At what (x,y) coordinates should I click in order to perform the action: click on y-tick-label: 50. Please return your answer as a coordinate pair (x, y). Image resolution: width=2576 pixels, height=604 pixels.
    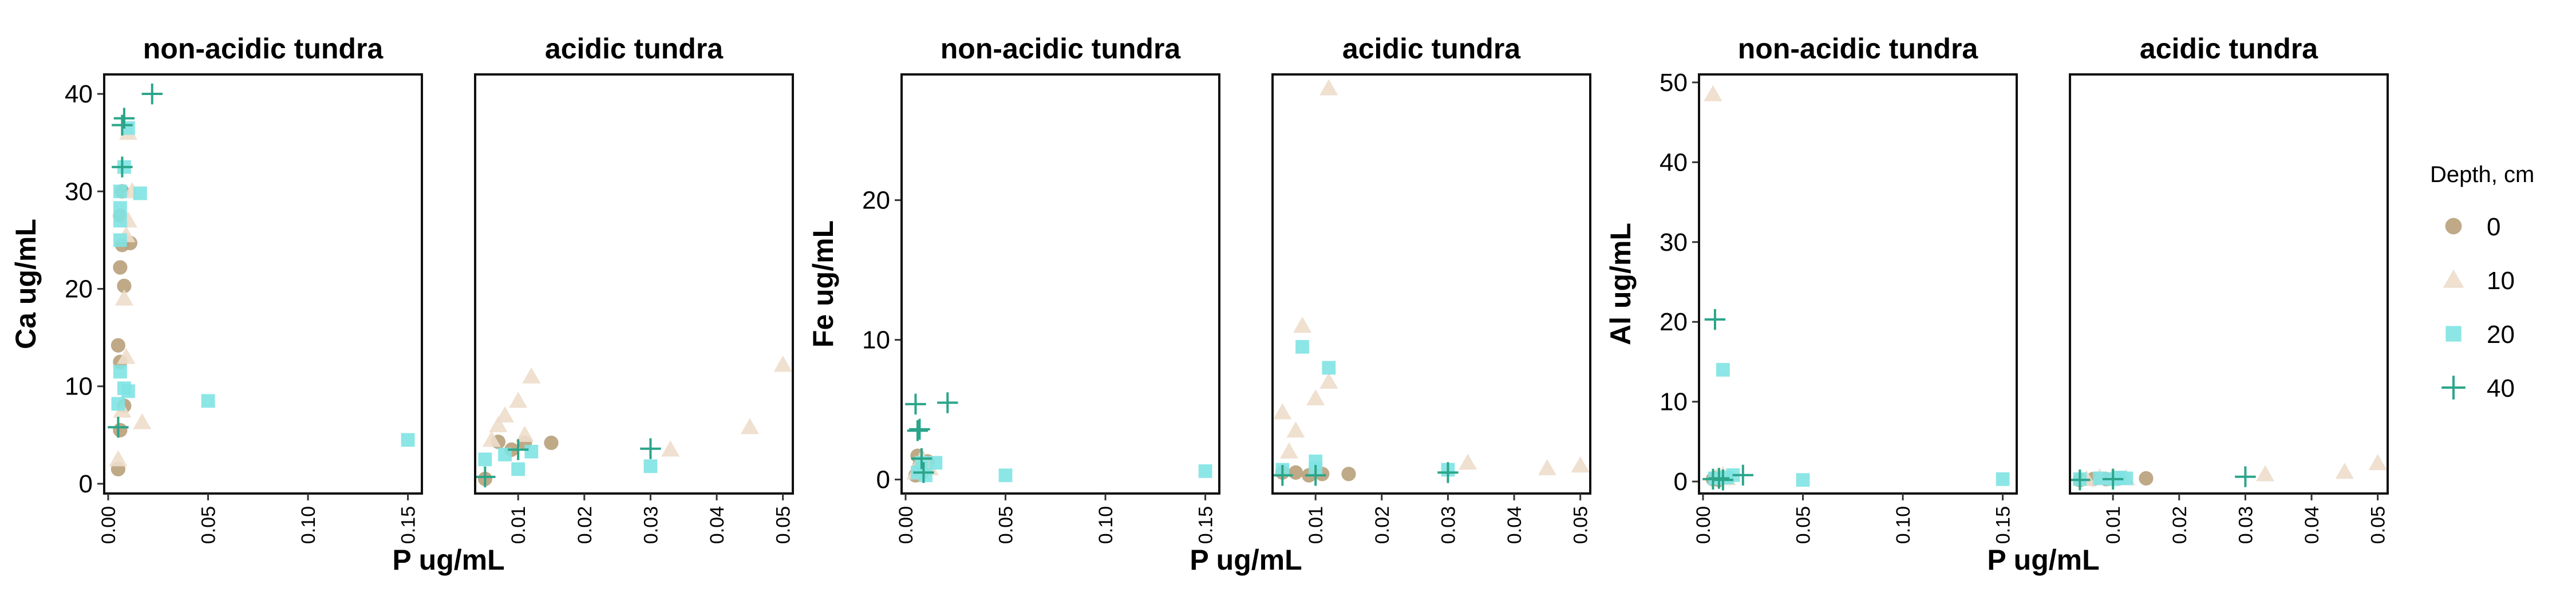
    Looking at the image, I should click on (1674, 83).